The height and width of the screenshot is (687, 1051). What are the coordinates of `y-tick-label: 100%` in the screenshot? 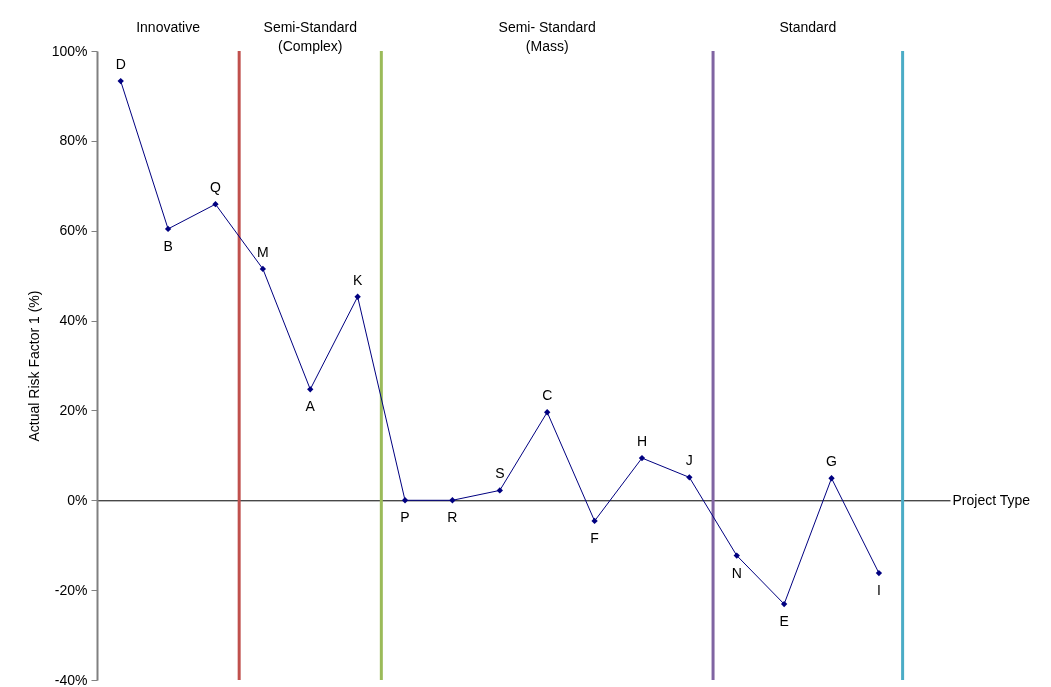 It's located at (69, 50).